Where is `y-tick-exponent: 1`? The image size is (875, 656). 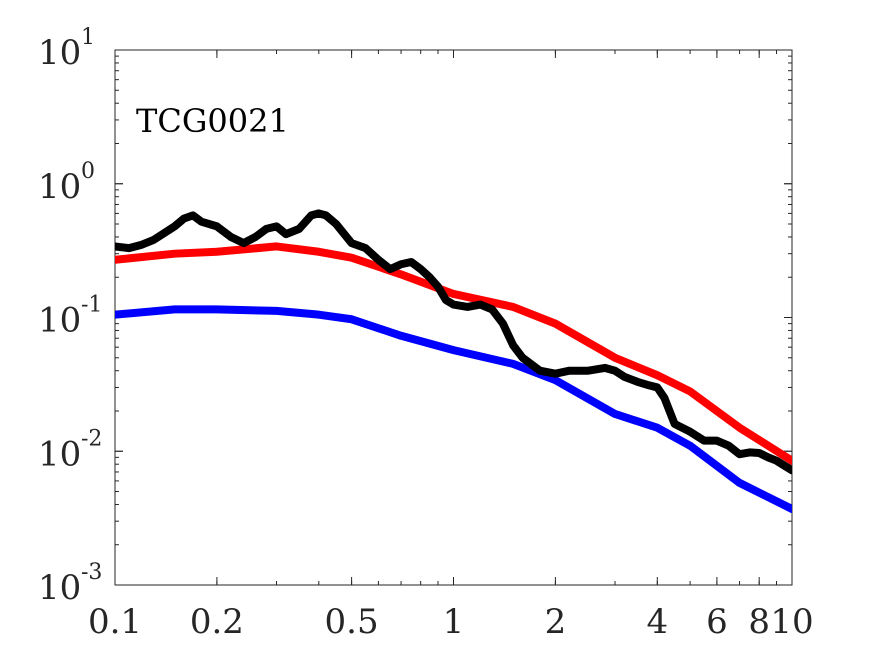 y-tick-exponent: 1 is located at coordinates (88, 37).